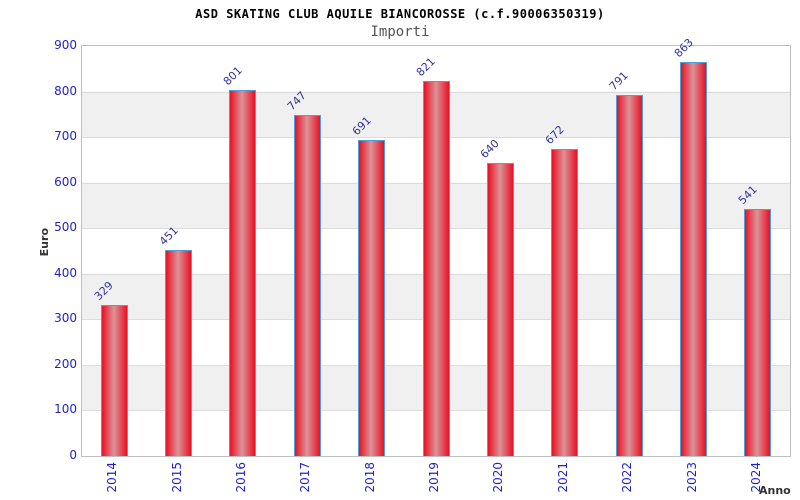 The height and width of the screenshot is (500, 800). Describe the element at coordinates (178, 352) in the screenshot. I see `bar-2015` at that location.